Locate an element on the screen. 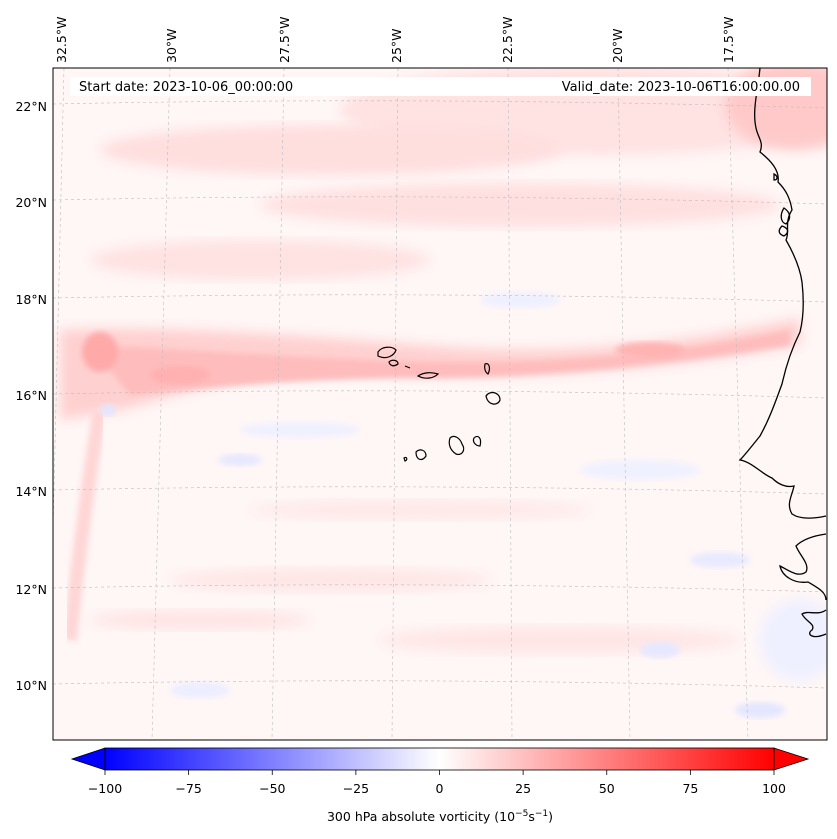  colorbar-label-mid: s is located at coordinates (531, 816).